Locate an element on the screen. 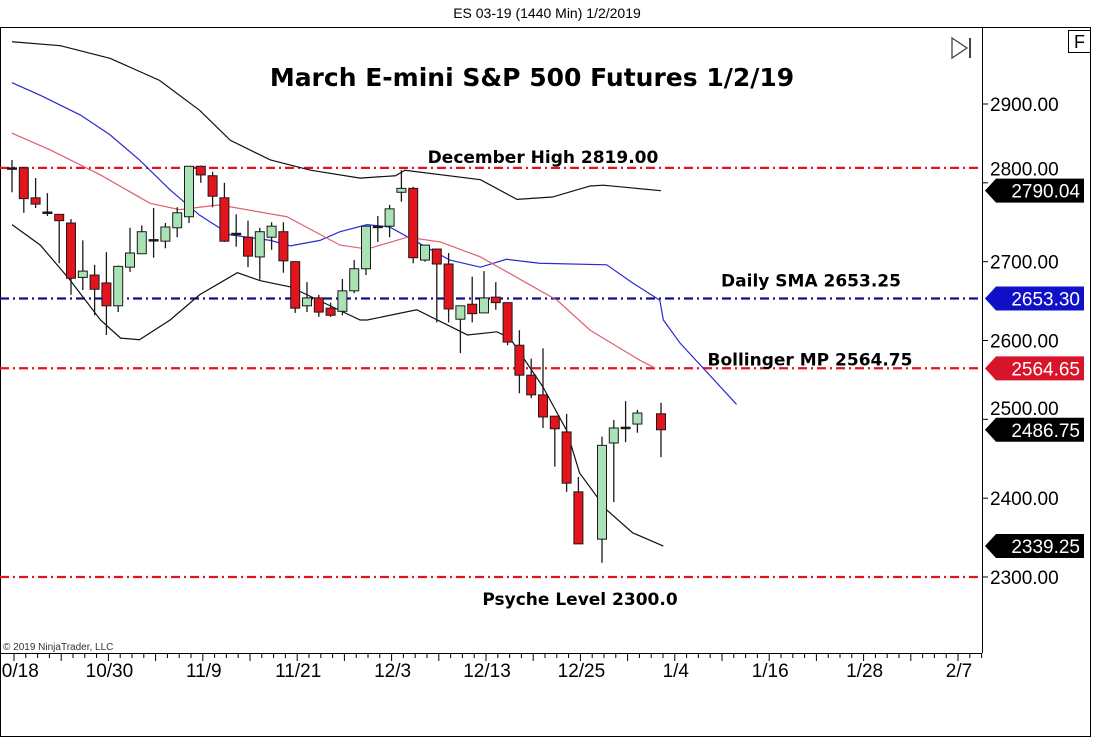 This screenshot has height=739, width=1094. y-tick-label: 2800.00 is located at coordinates (1024, 170).